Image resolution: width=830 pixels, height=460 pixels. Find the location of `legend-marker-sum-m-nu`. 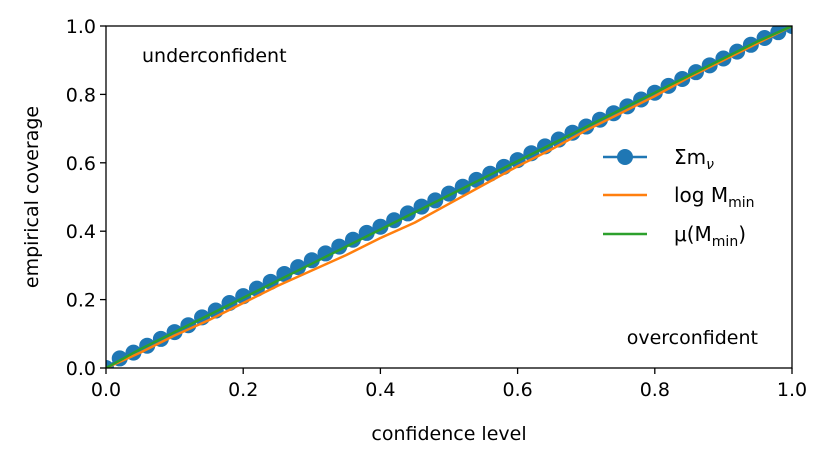

legend-marker-sum-m-nu is located at coordinates (625, 157).